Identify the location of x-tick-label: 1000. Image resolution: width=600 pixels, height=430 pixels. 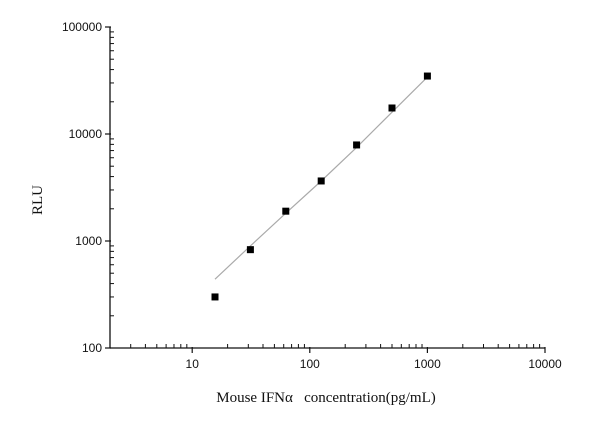
(427, 364).